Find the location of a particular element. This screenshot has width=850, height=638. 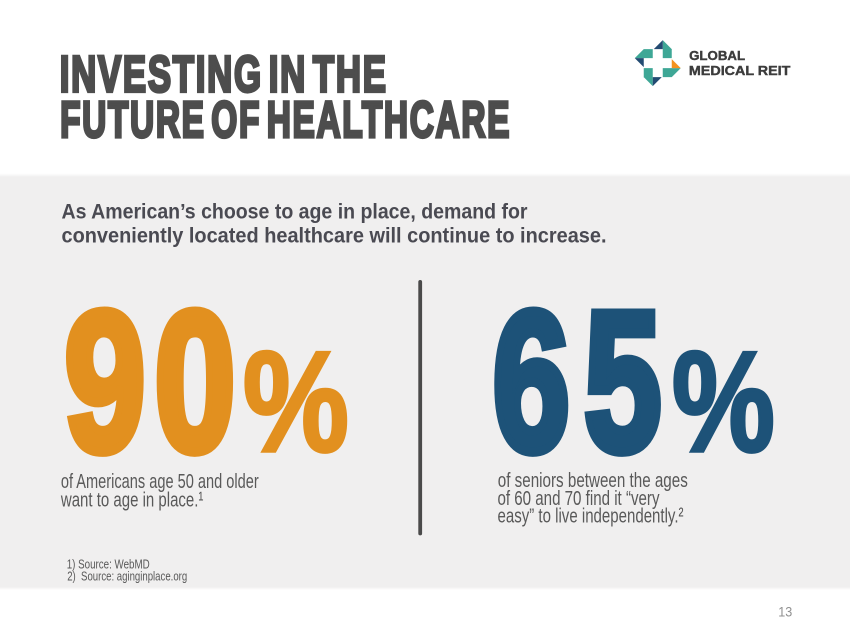

svg-text: of 60 and 70 find it “very is located at coordinates (579, 498).